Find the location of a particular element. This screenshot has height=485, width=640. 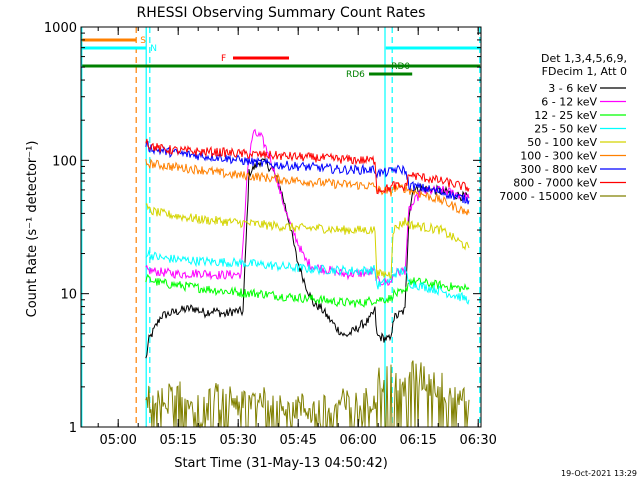

legend-entry-label-6: 300 - 800 keV is located at coordinates (558, 169).